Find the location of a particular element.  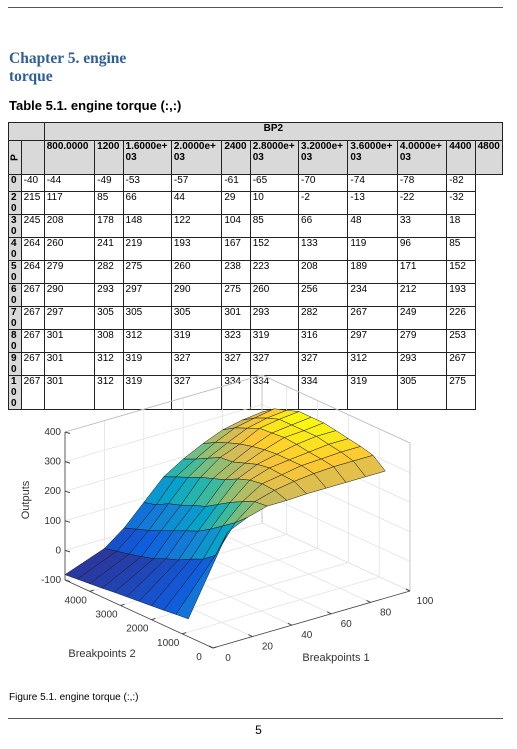

cell: 293 is located at coordinates (274, 318).